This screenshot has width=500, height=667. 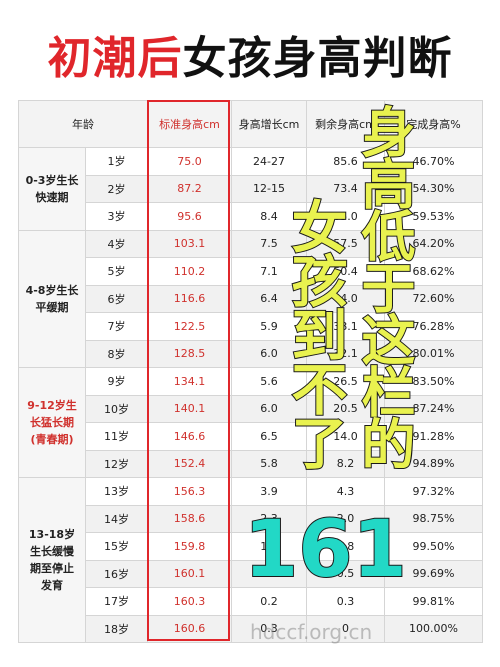 What do you see at coordinates (52, 290) in the screenshot?
I see `group-label: 4-8岁生长` at bounding box center [52, 290].